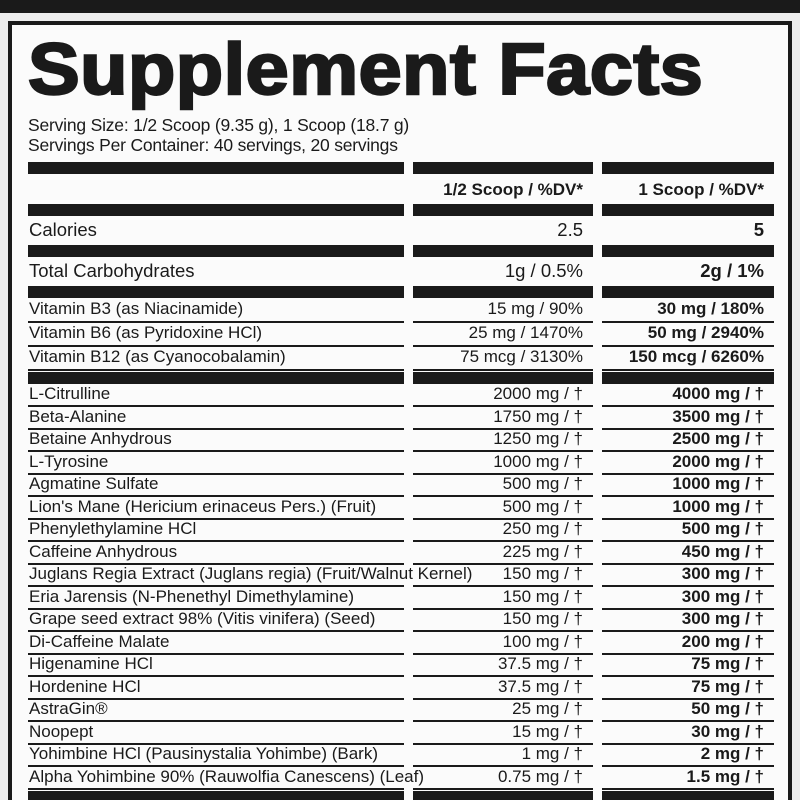 This screenshot has width=800, height=800. I want to click on half-scoop-value-cell: 15 mg / 90%, so click(503, 311).